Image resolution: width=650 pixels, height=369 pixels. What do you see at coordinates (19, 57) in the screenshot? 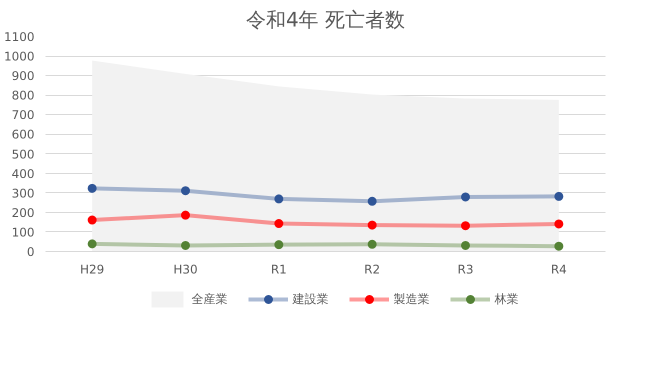
I see `y-tick-label: 1000` at bounding box center [19, 57].